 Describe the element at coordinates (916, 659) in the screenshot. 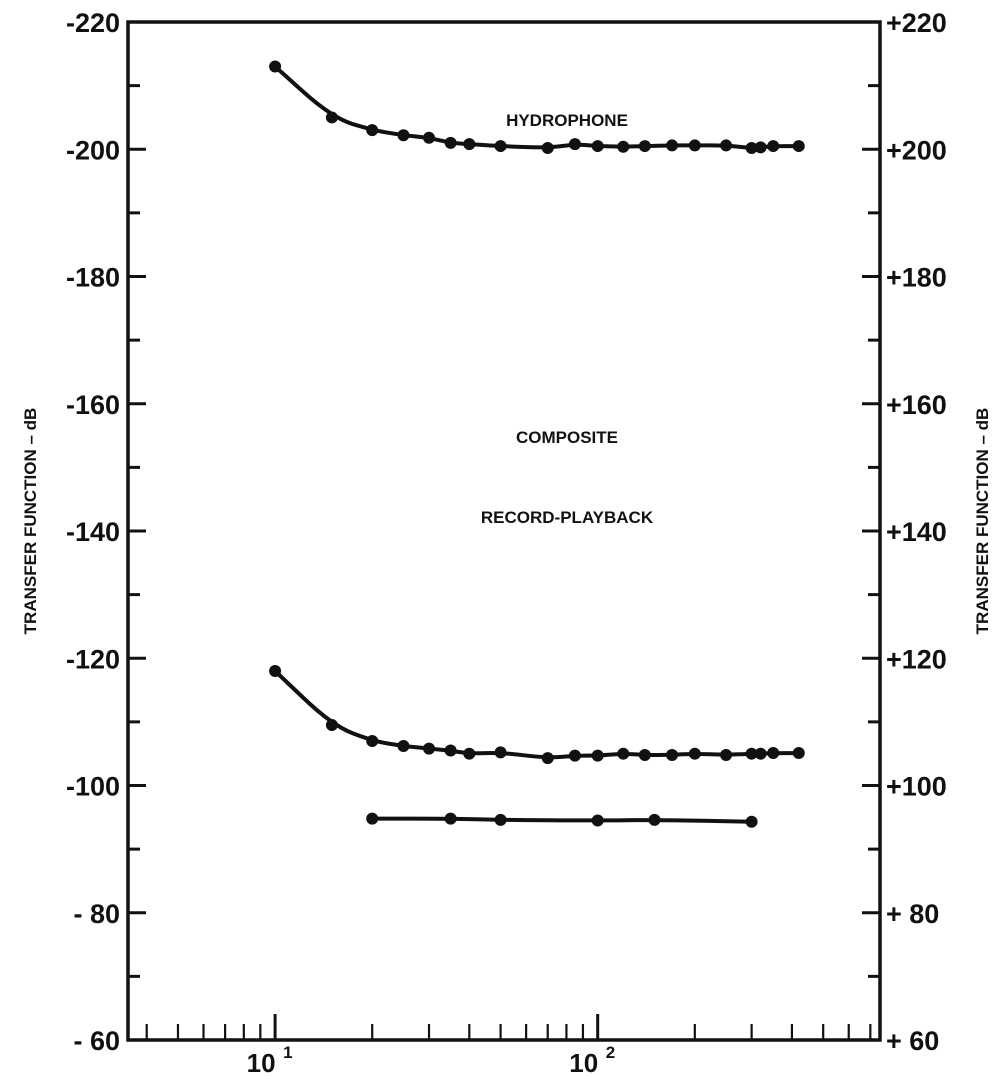

I see `y-right-tick-label: +120` at that location.